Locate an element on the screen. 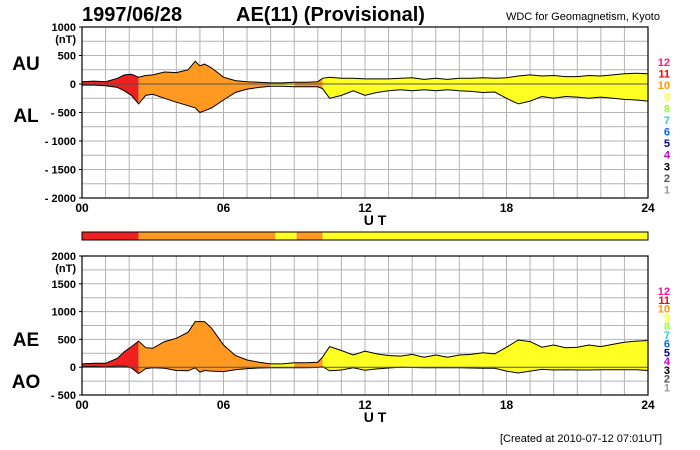  panel2-station-count-11: 11 is located at coordinates (664, 301).